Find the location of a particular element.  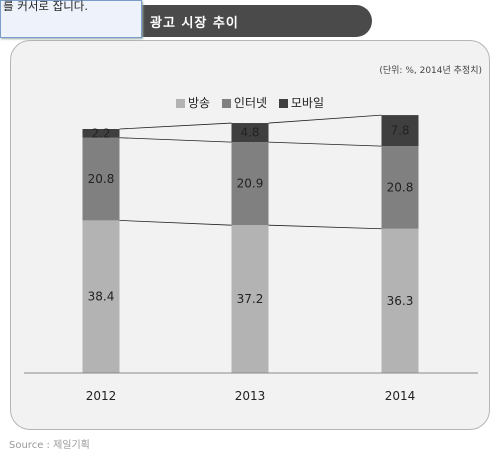

value-label-mobile-2012: 2.2 is located at coordinates (100, 133).